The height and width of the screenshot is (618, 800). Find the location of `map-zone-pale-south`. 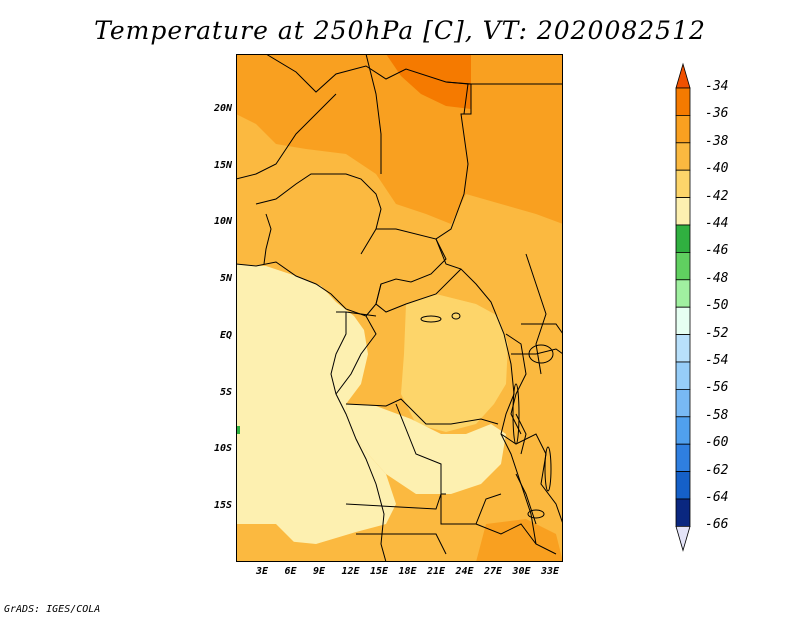

map-zone-pale-south is located at coordinates (426, 449).